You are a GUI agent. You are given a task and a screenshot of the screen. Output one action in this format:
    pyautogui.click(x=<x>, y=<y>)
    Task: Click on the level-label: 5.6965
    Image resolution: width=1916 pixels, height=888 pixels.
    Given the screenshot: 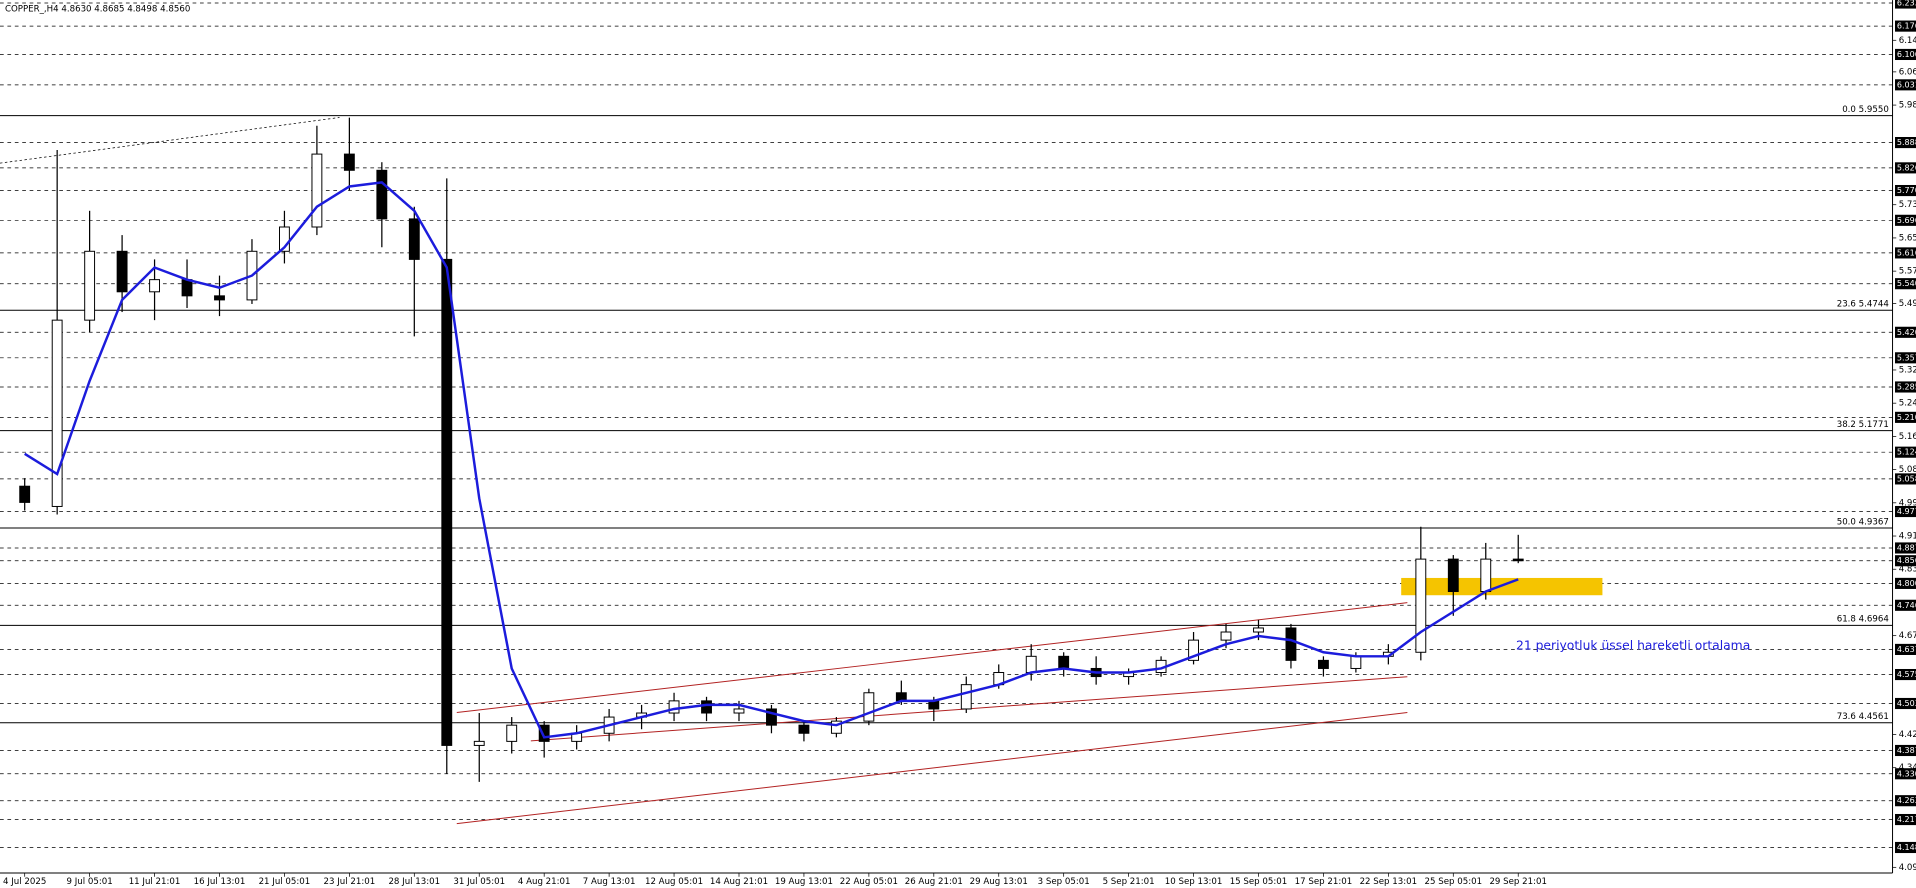 What is the action you would take?
    pyautogui.click(x=1906, y=220)
    